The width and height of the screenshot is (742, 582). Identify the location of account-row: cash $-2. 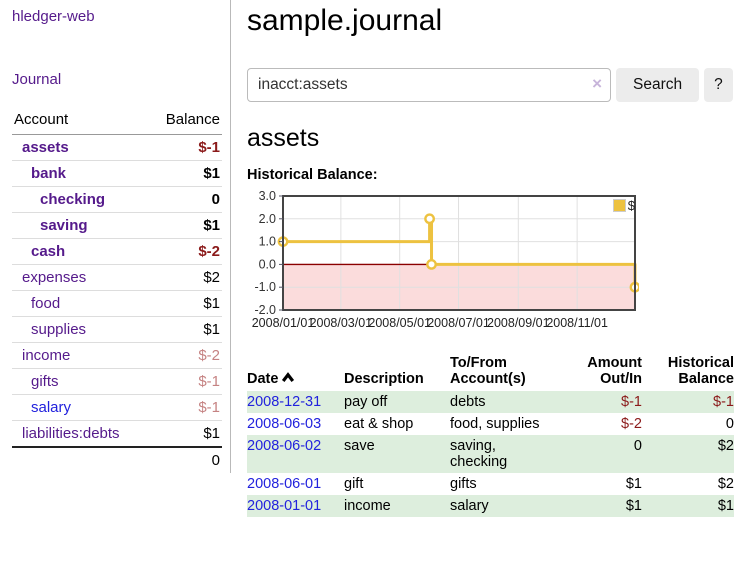
(117, 251).